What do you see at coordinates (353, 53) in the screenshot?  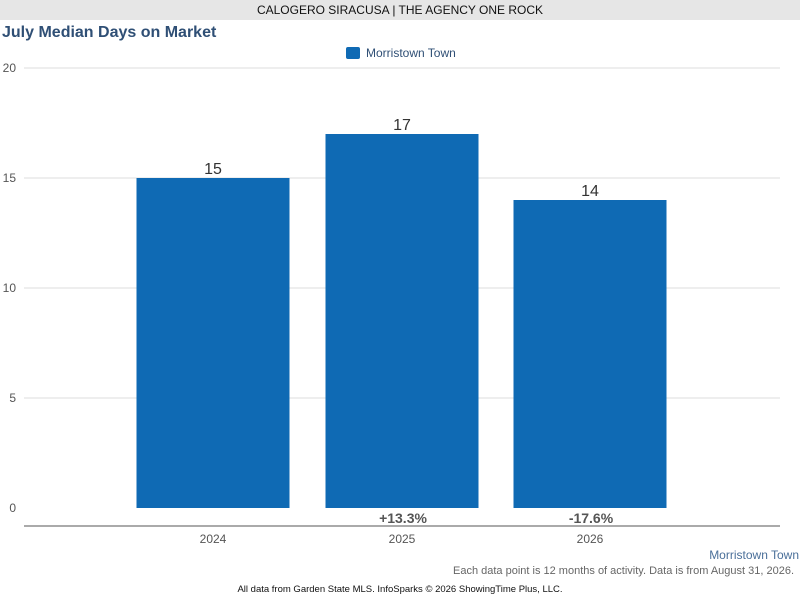 I see `legend-swatch` at bounding box center [353, 53].